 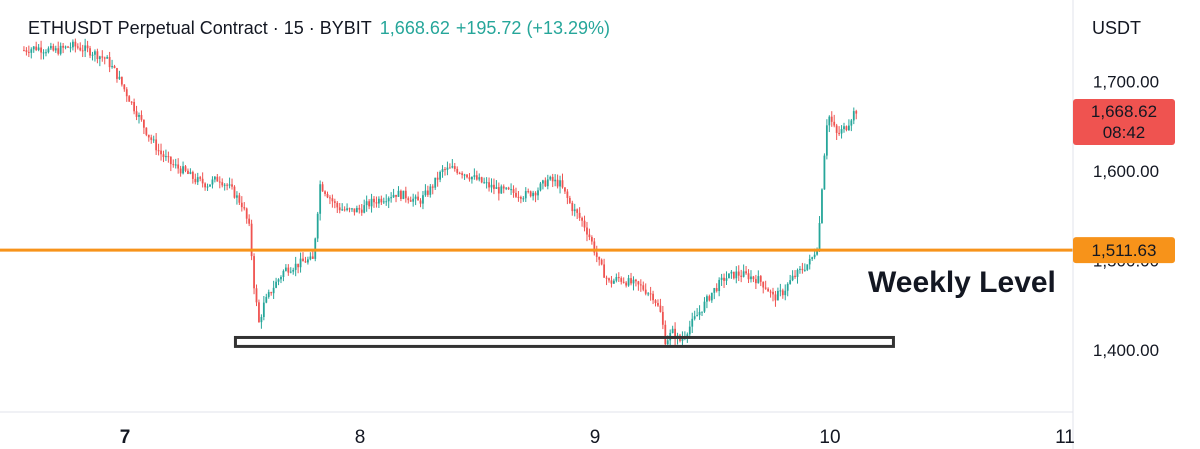 What do you see at coordinates (1126, 82) in the screenshot?
I see `y-tick-label: 1,700.00` at bounding box center [1126, 82].